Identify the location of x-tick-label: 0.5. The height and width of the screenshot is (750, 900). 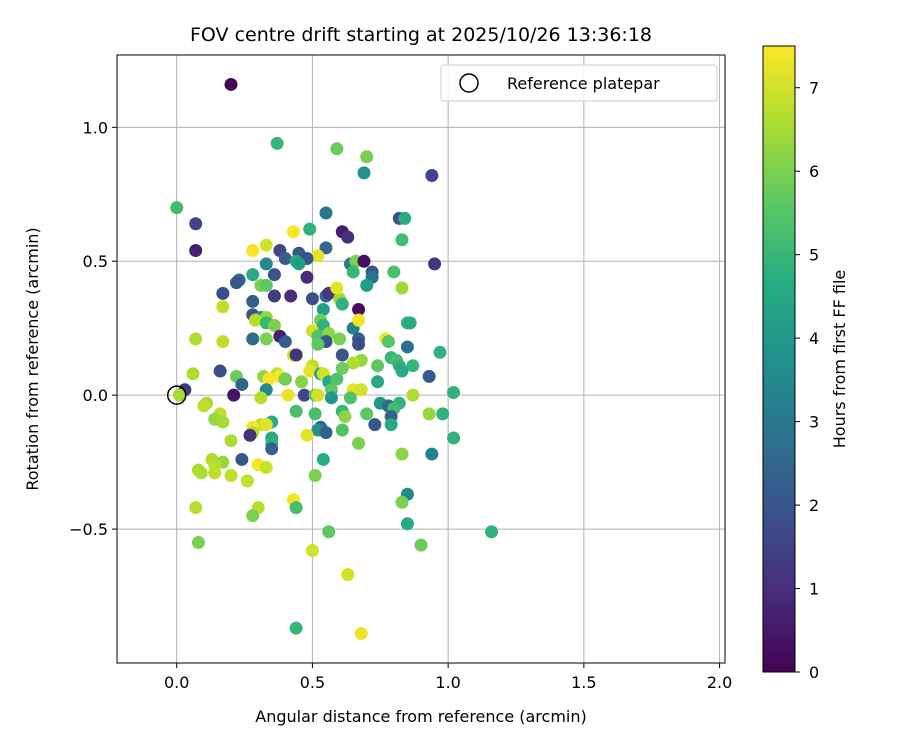
(312, 682).